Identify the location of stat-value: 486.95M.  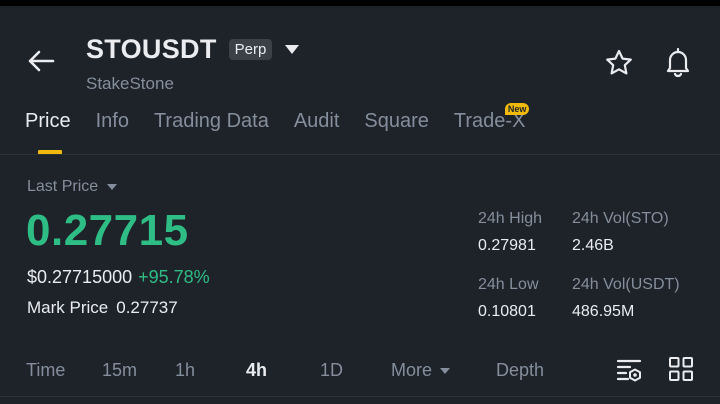
(603, 311).